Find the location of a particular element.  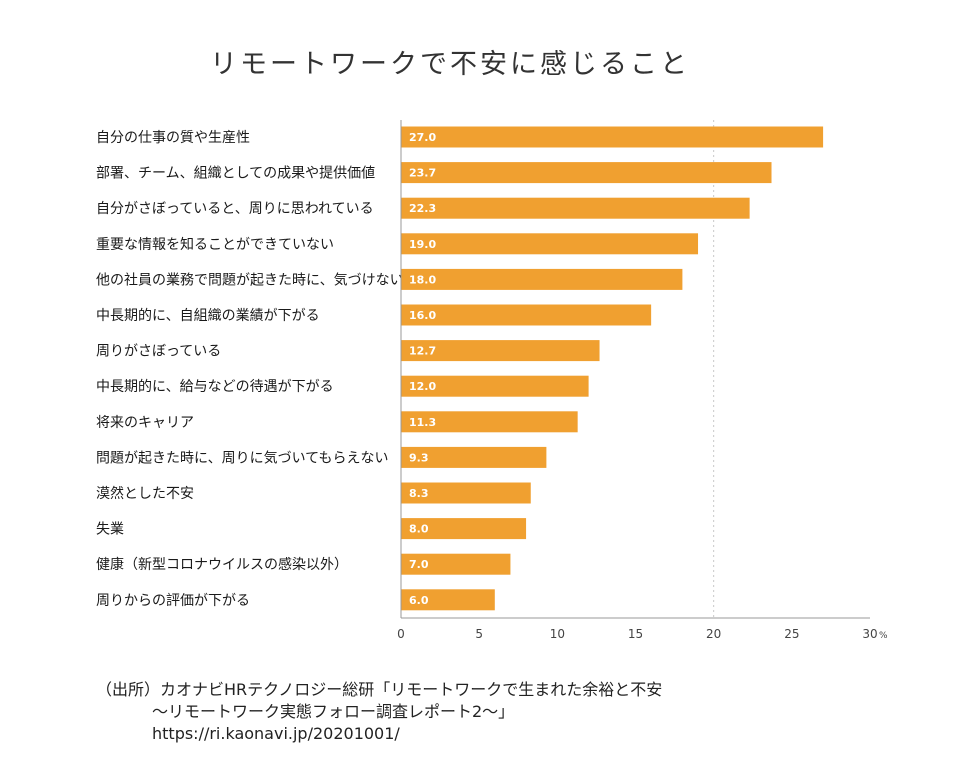

data-label: 23.7 is located at coordinates (422, 173).